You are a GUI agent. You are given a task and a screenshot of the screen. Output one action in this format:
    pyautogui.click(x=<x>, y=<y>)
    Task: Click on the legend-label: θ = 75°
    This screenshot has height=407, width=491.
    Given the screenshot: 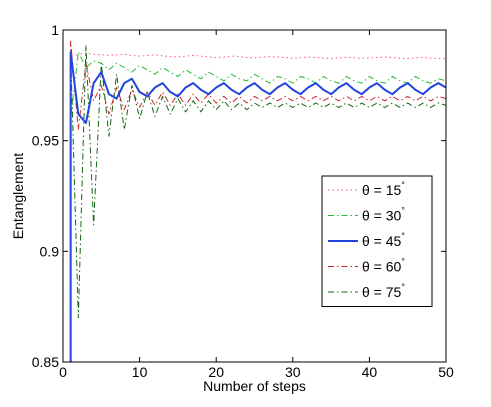 What is the action you would take?
    pyautogui.click(x=383, y=291)
    